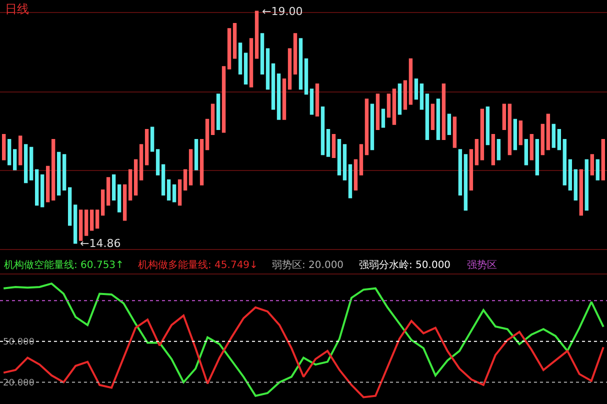 The width and height of the screenshot is (607, 404). Describe the element at coordinates (198, 265) in the screenshot. I see `text: 机构做多能量线: 45.749↓` at that location.